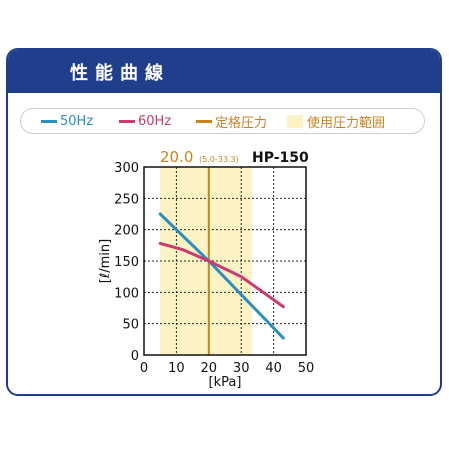  Describe the element at coordinates (135, 356) in the screenshot. I see `y-tick-label: 0` at that location.